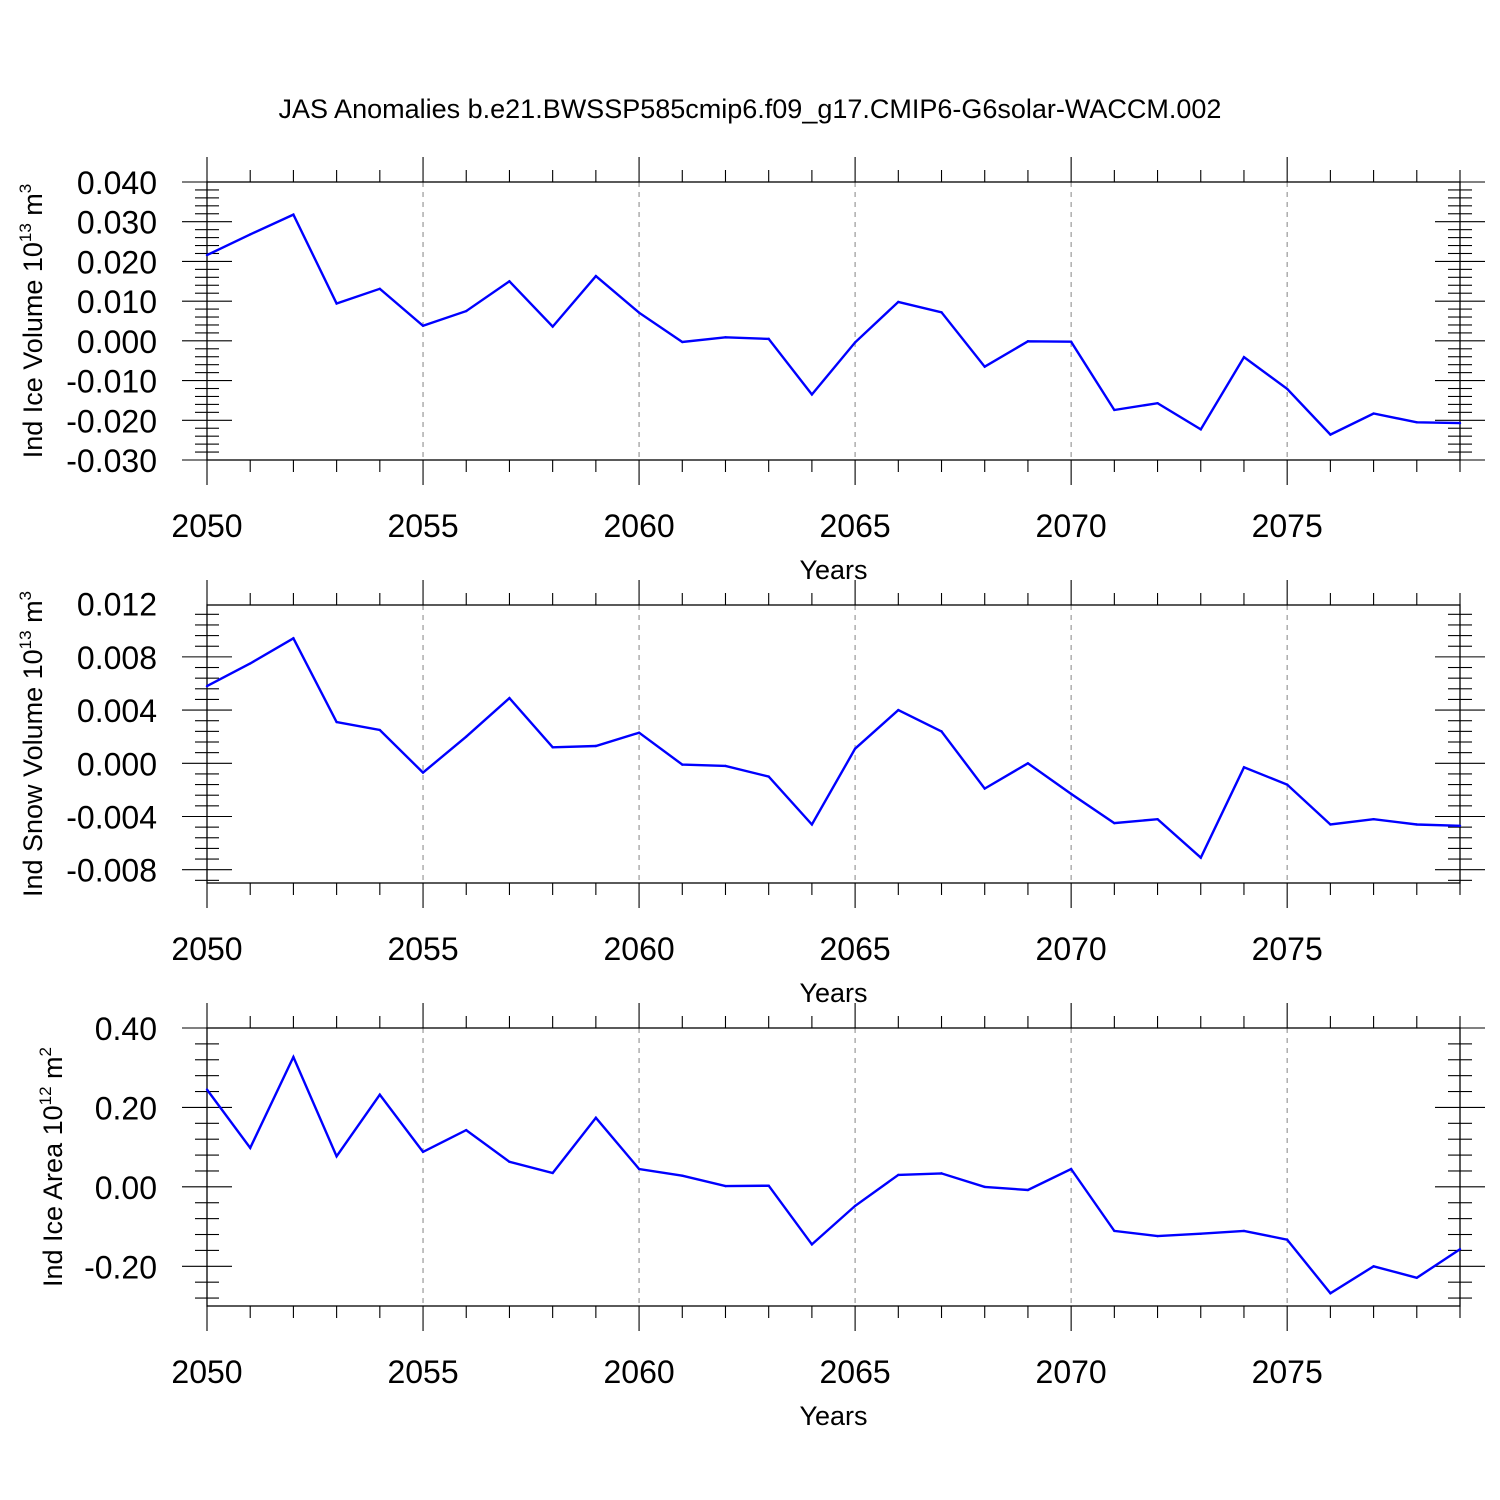 The height and width of the screenshot is (1500, 1500). I want to click on y-tick-label: 0.40, so click(126, 1029).